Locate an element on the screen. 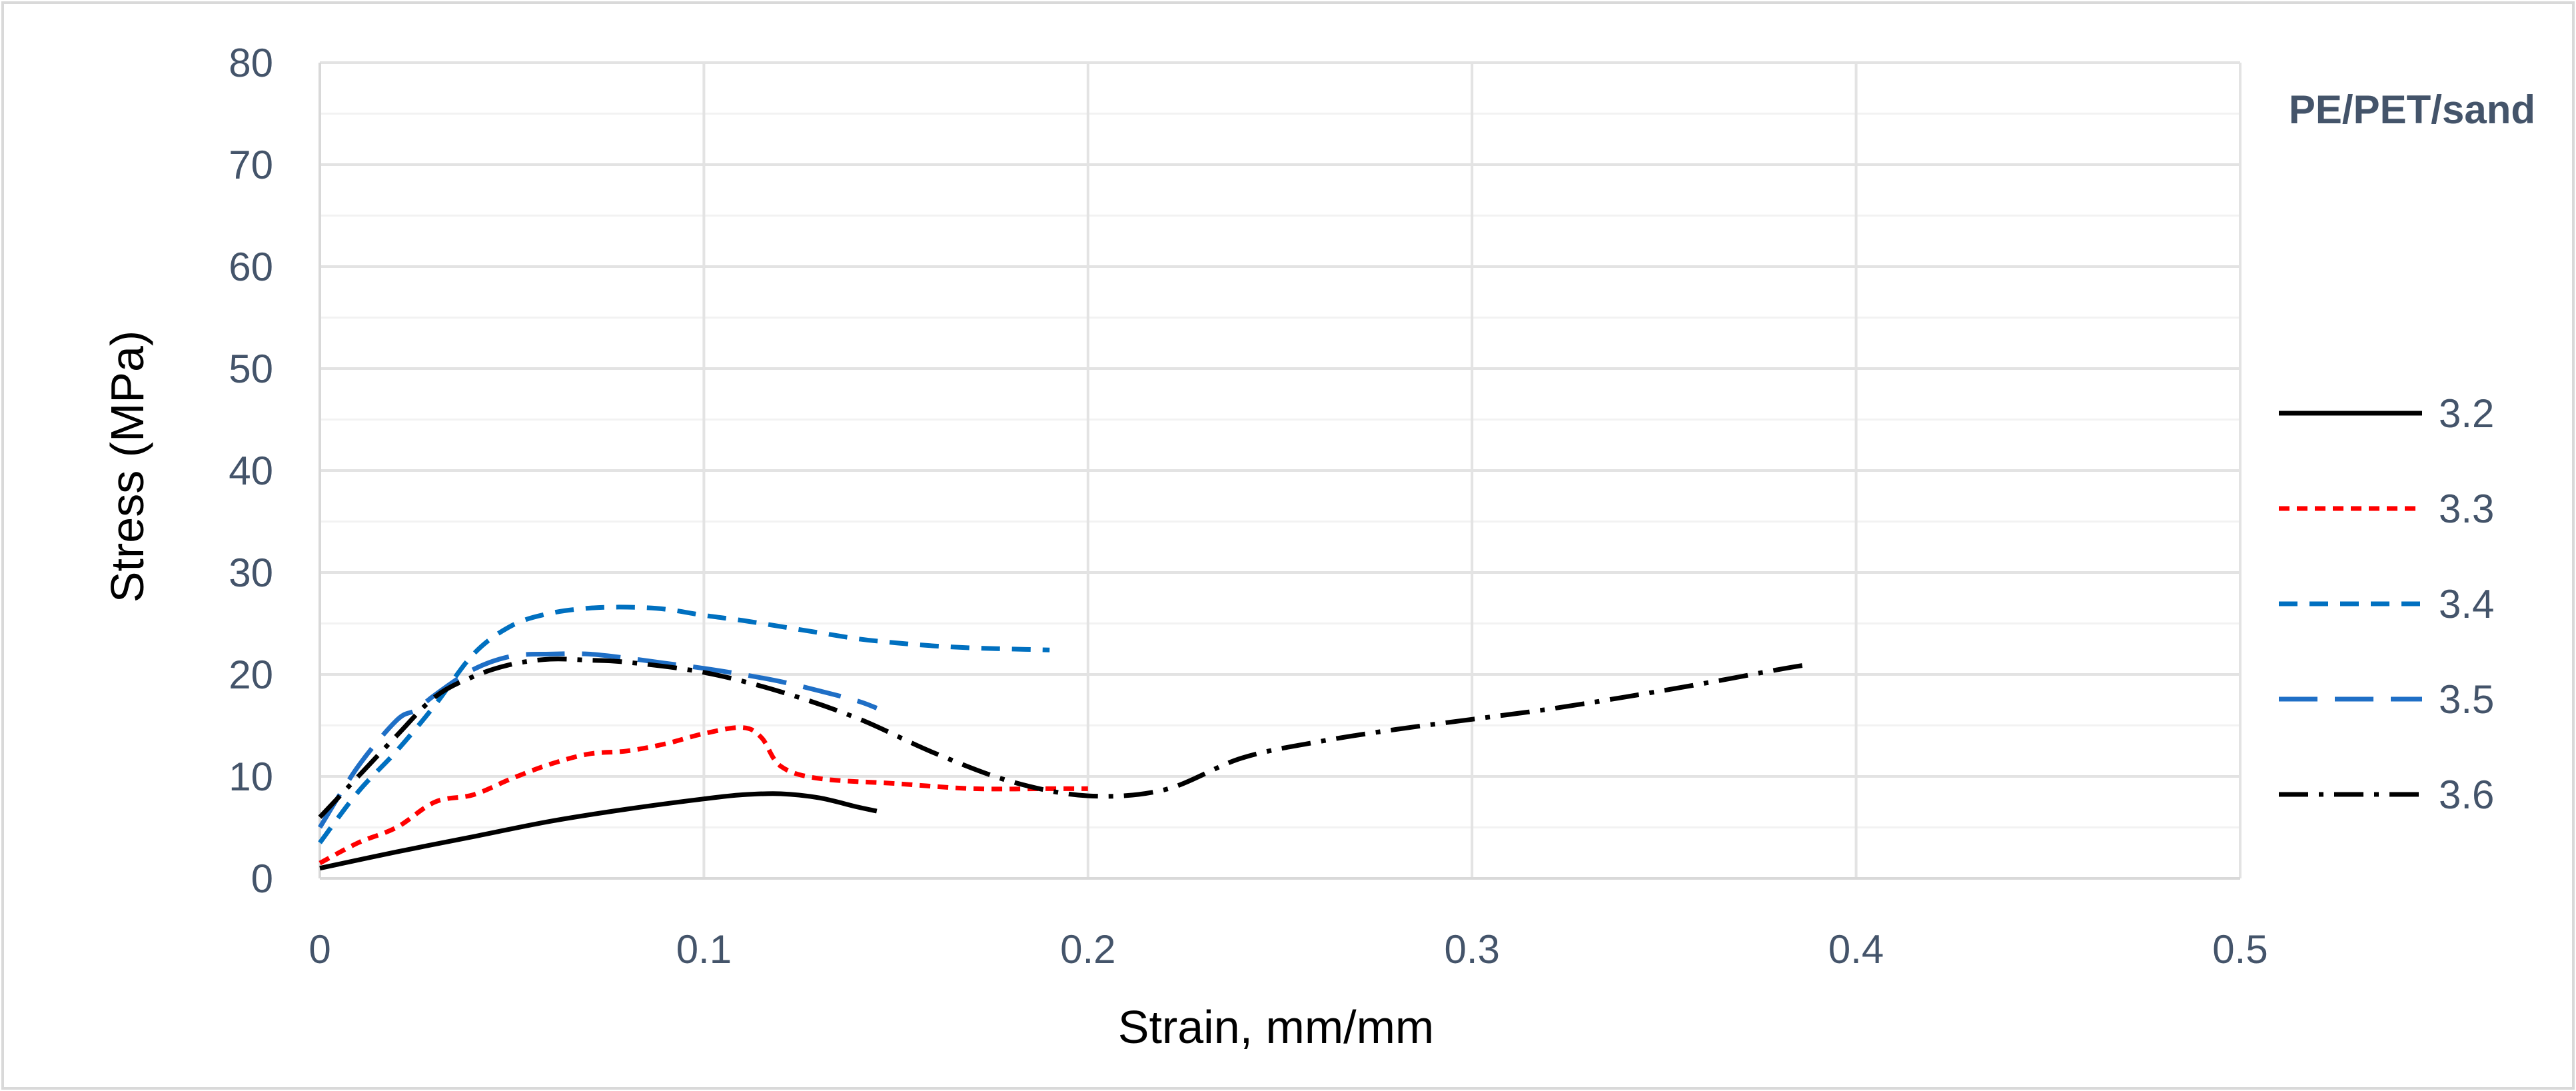 Image resolution: width=2576 pixels, height=1091 pixels. legend-label-3-3: 3.3 is located at coordinates (2466, 509).